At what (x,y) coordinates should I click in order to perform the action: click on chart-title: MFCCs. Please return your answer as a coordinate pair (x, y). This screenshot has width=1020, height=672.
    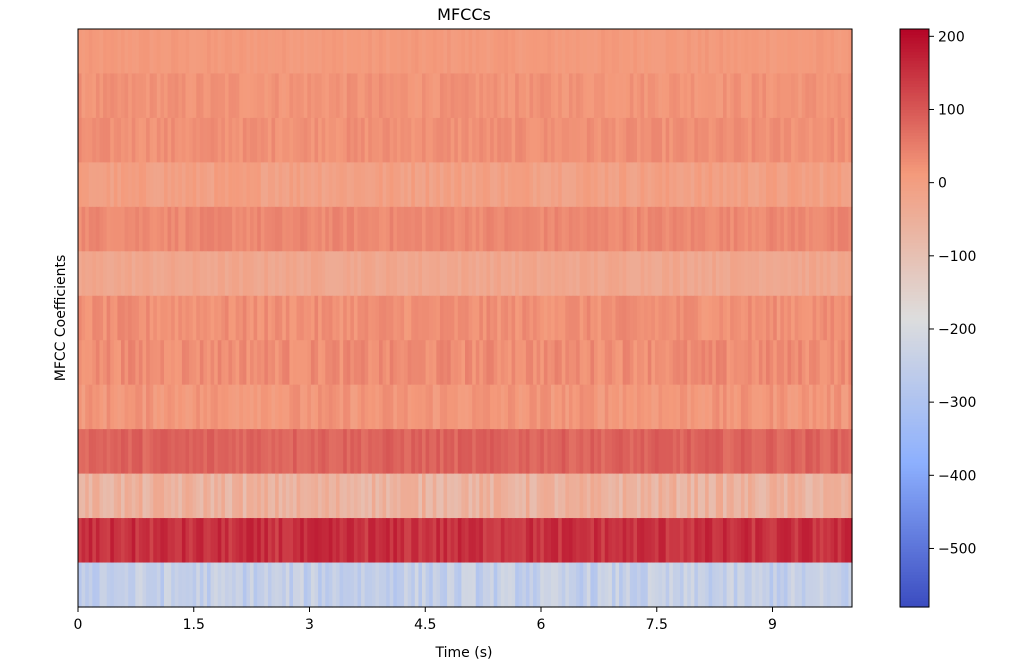
    Looking at the image, I should click on (464, 14).